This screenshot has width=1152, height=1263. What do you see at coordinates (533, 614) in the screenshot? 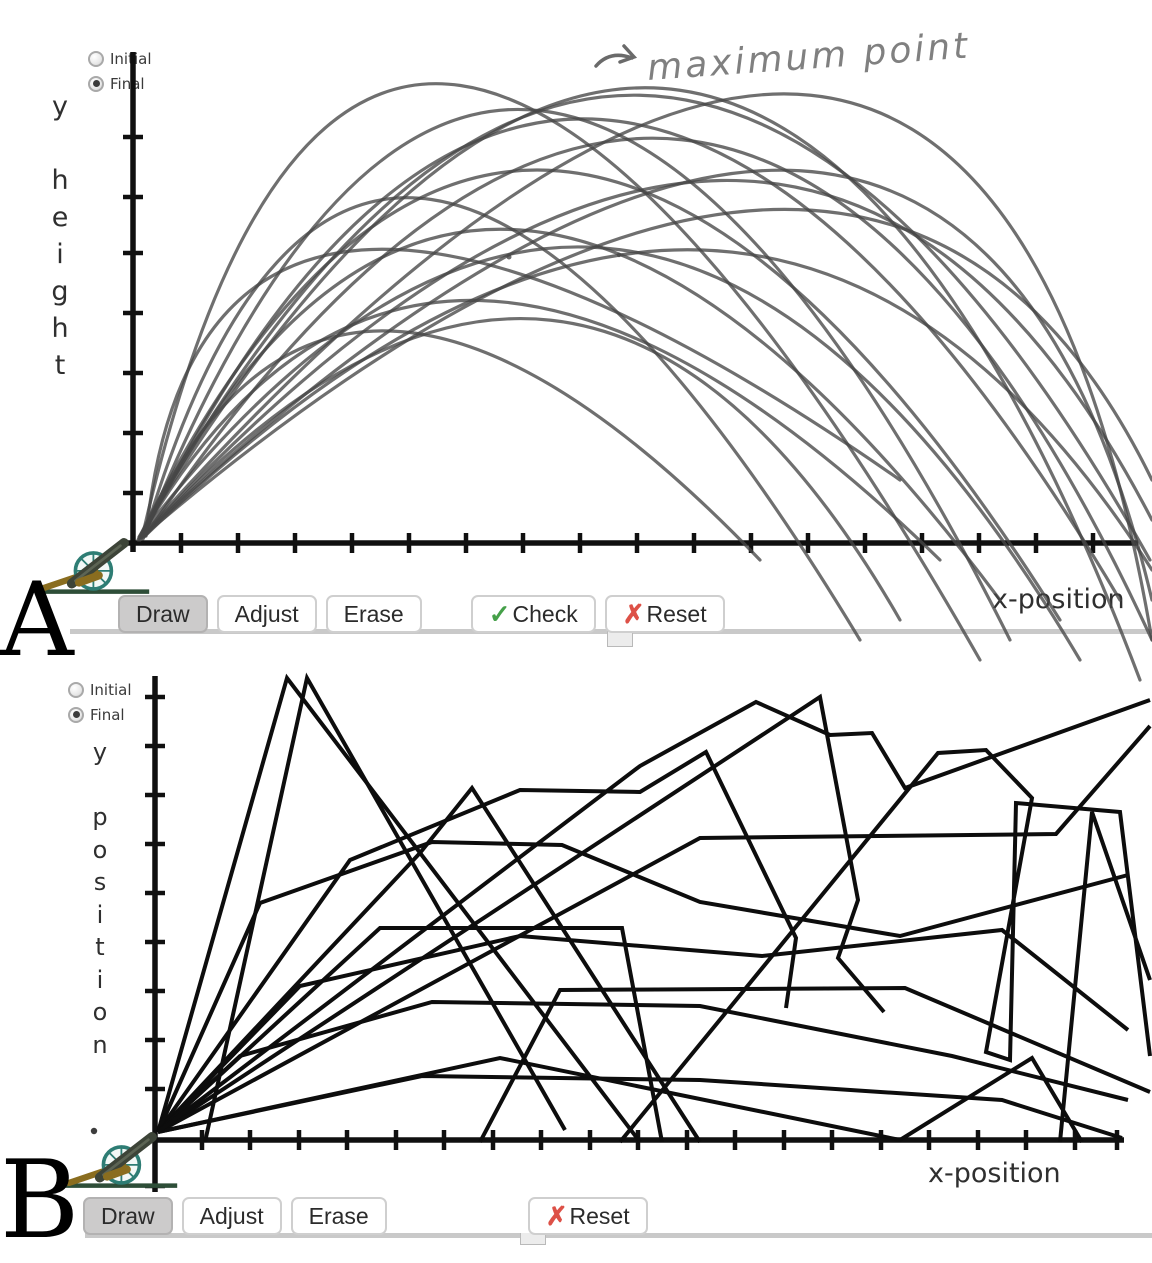
I see `check-button-a: ✓ Check` at bounding box center [533, 614].